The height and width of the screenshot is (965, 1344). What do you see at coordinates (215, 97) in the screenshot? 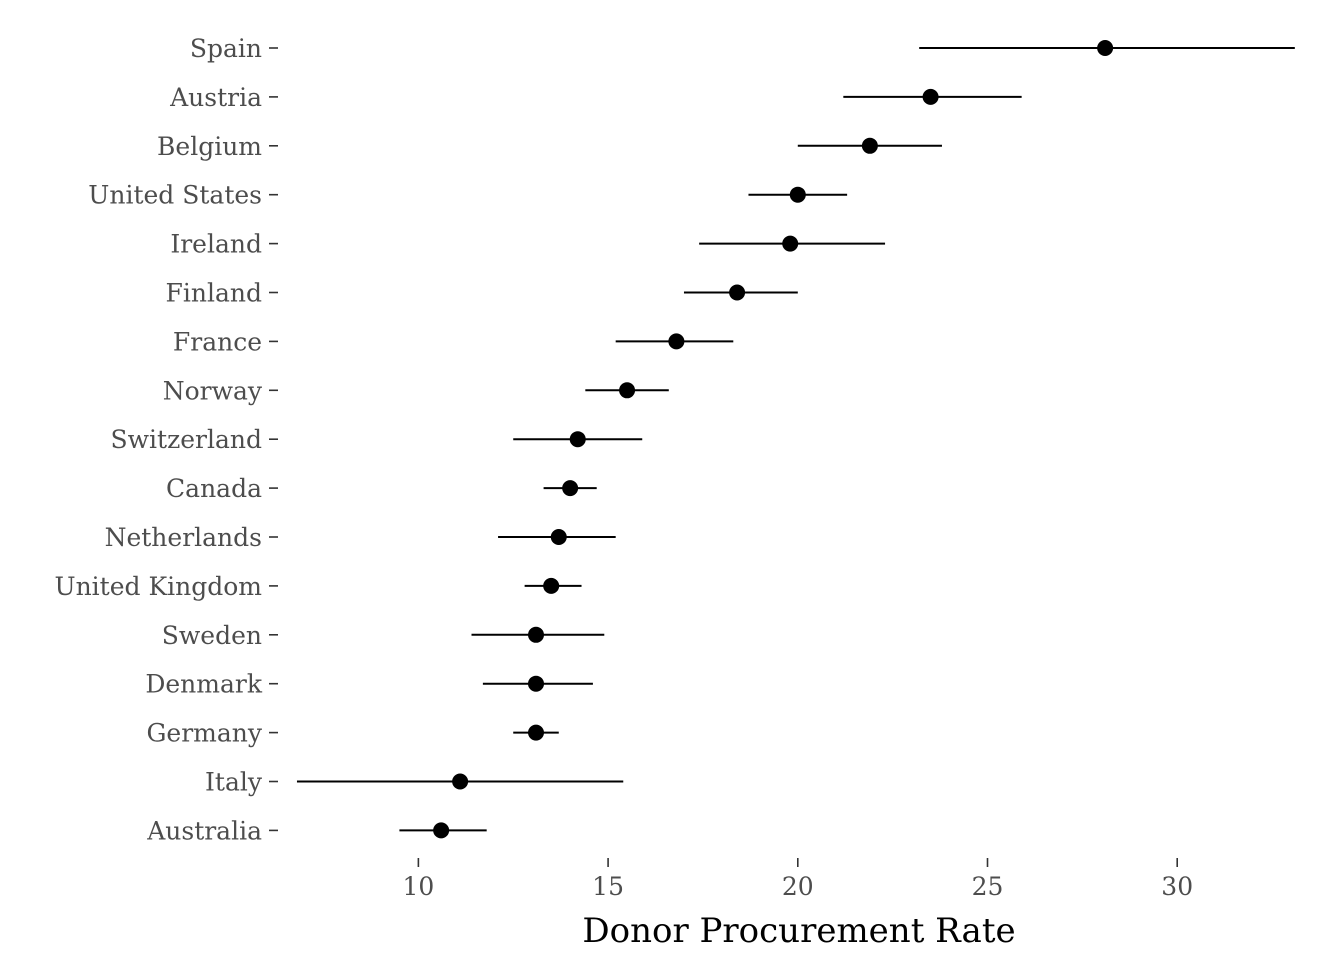
I see `y-tick-label: Austria` at bounding box center [215, 97].